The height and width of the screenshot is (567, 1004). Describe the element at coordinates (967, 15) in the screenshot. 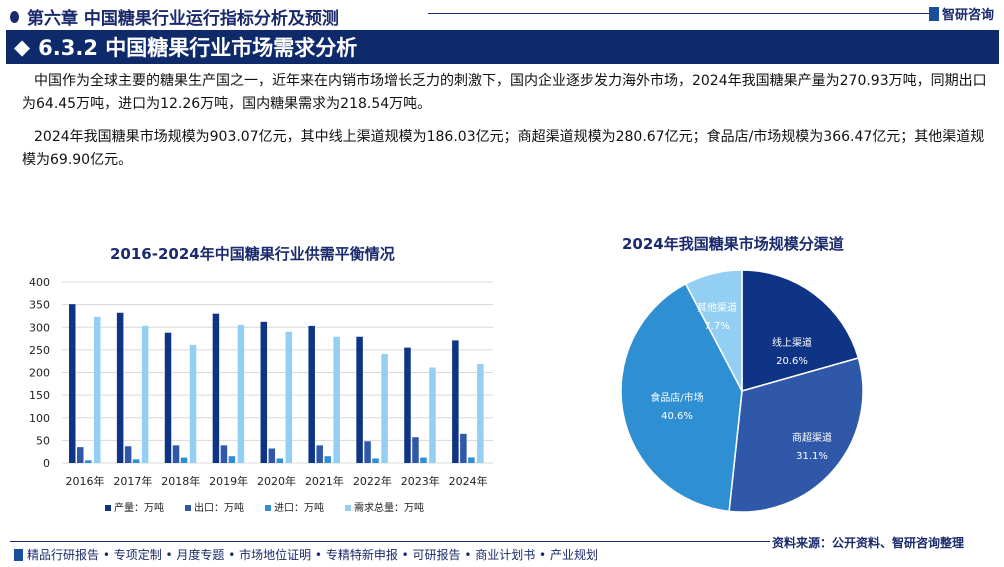

I see `logo-text: 智研咨询` at that location.